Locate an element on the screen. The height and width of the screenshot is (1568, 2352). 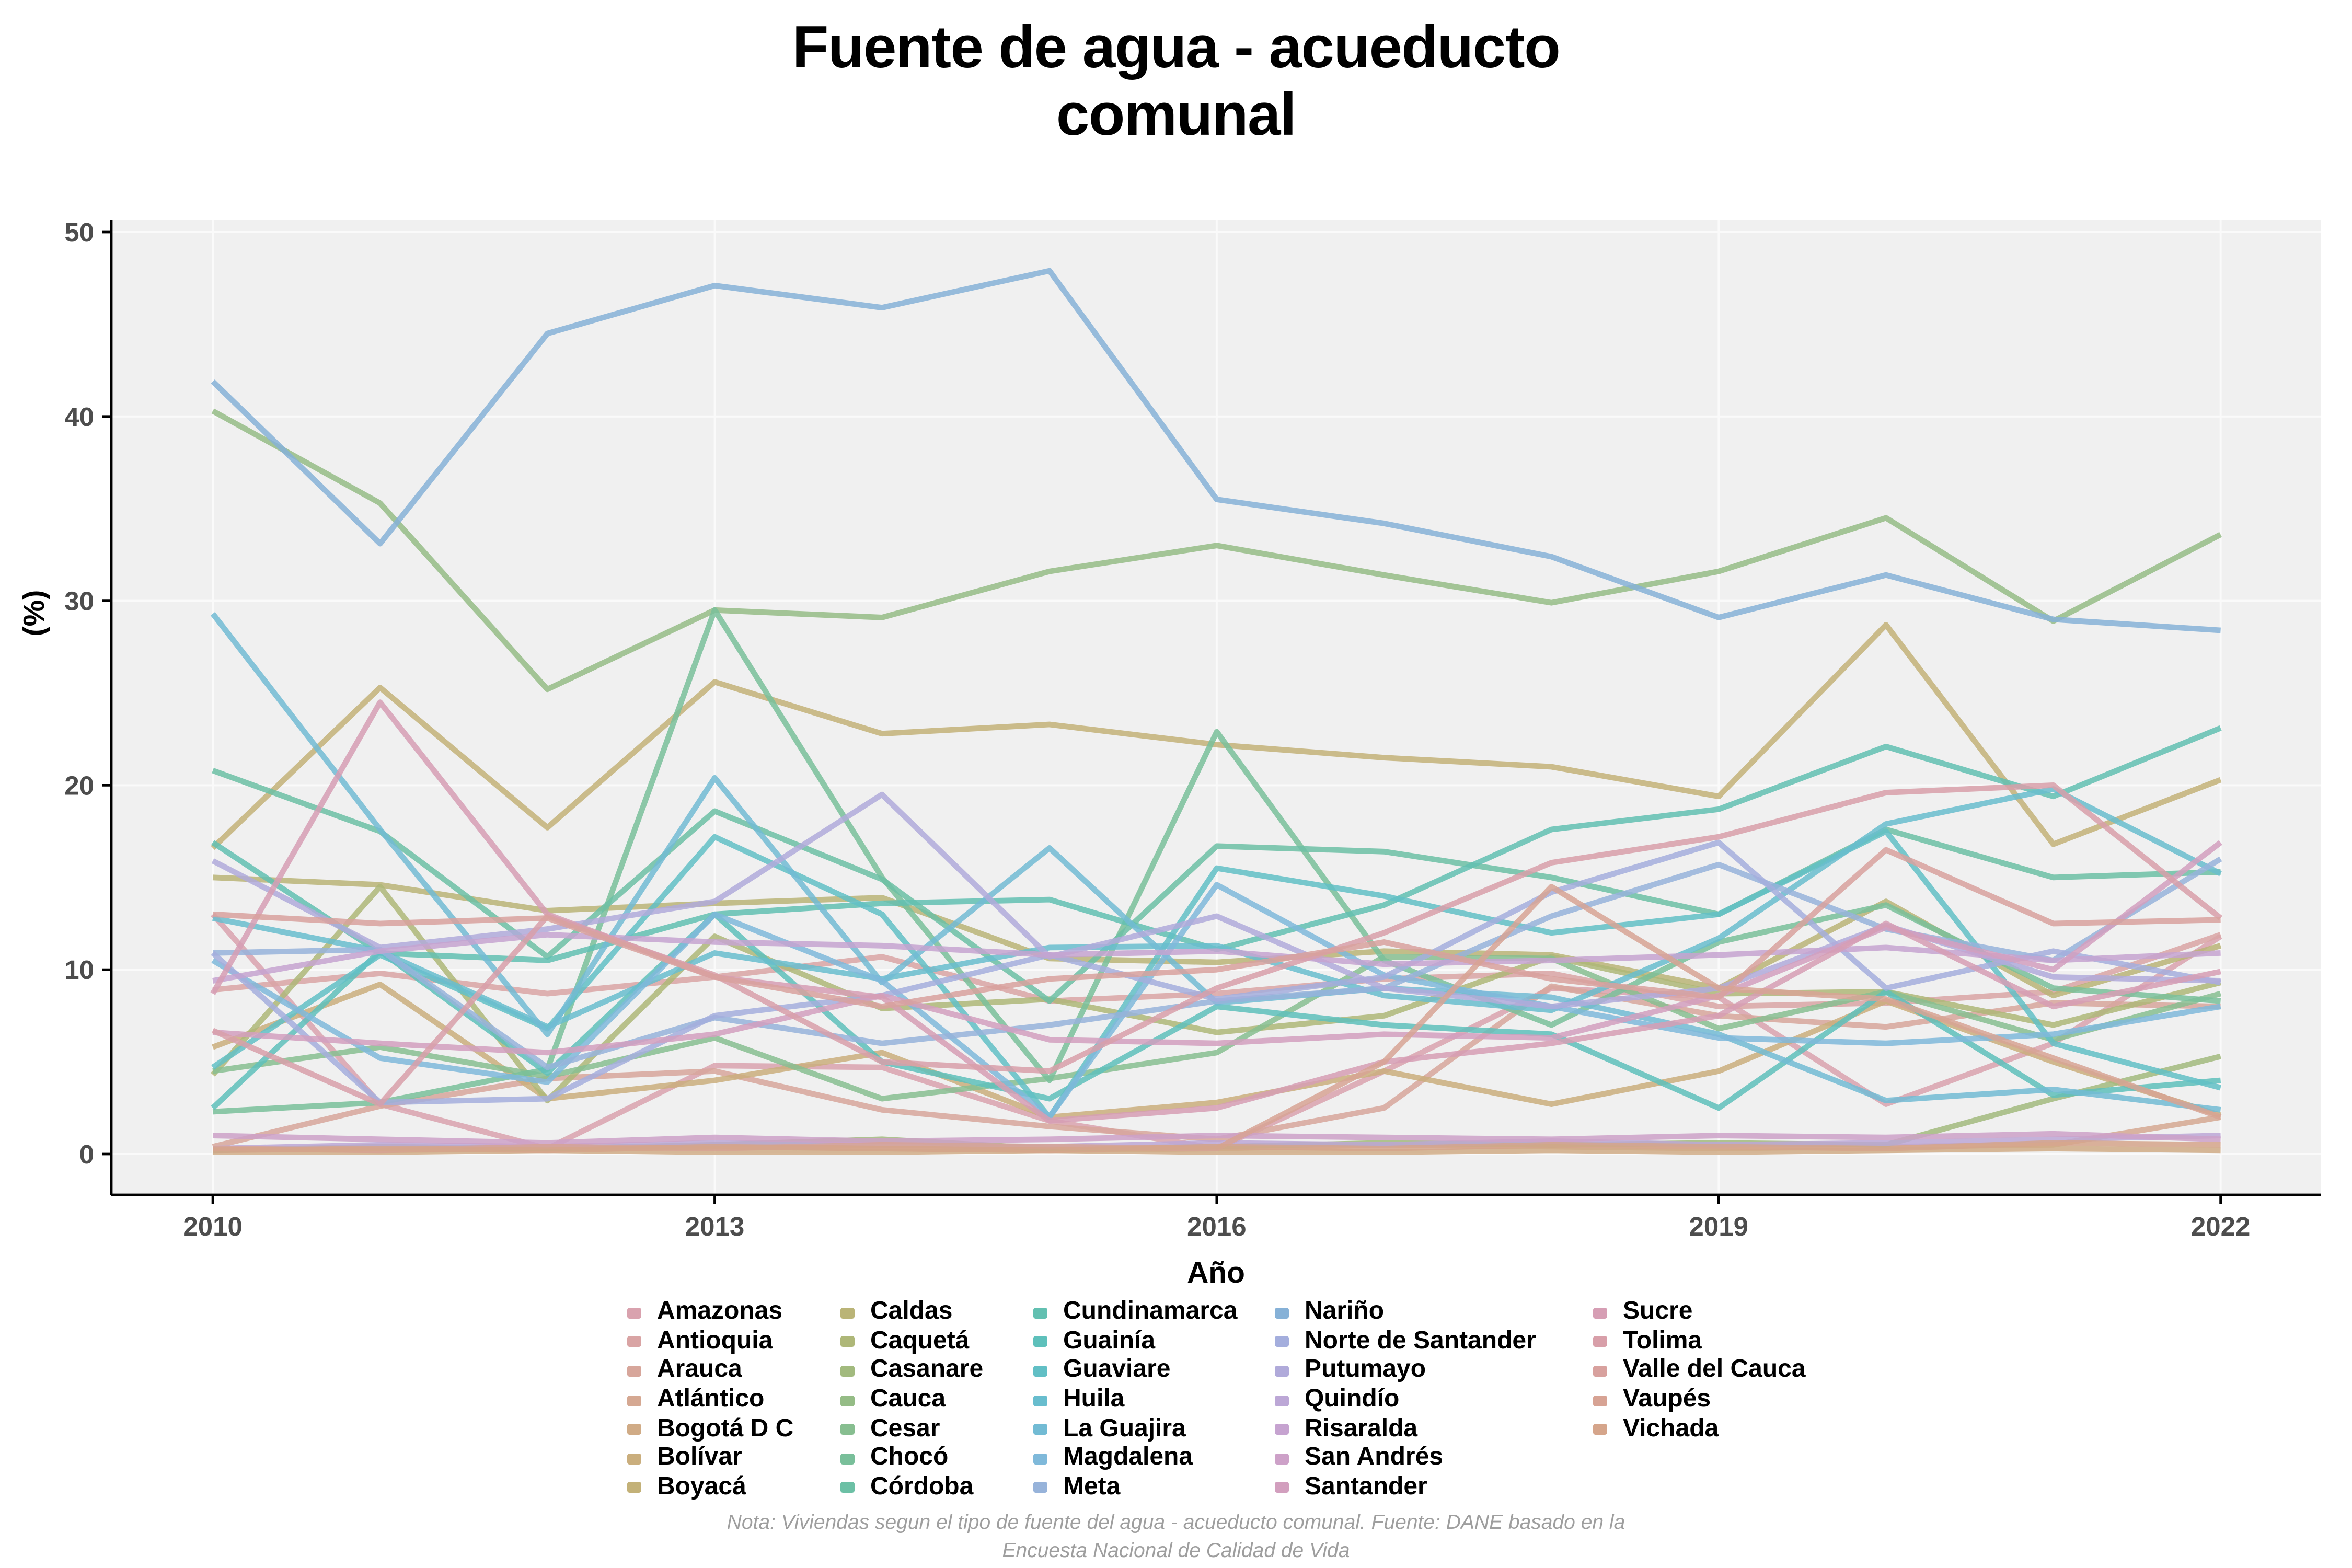
legend-item-Córdoba: Córdoba is located at coordinates (911, 1488).